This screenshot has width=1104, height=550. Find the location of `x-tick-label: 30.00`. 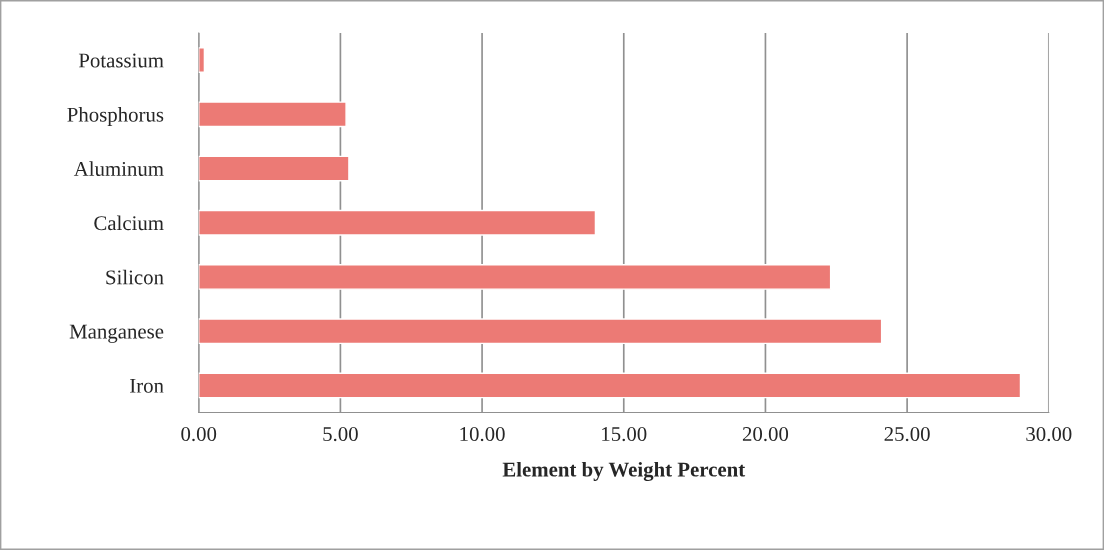

x-tick-label: 30.00 is located at coordinates (1049, 434).